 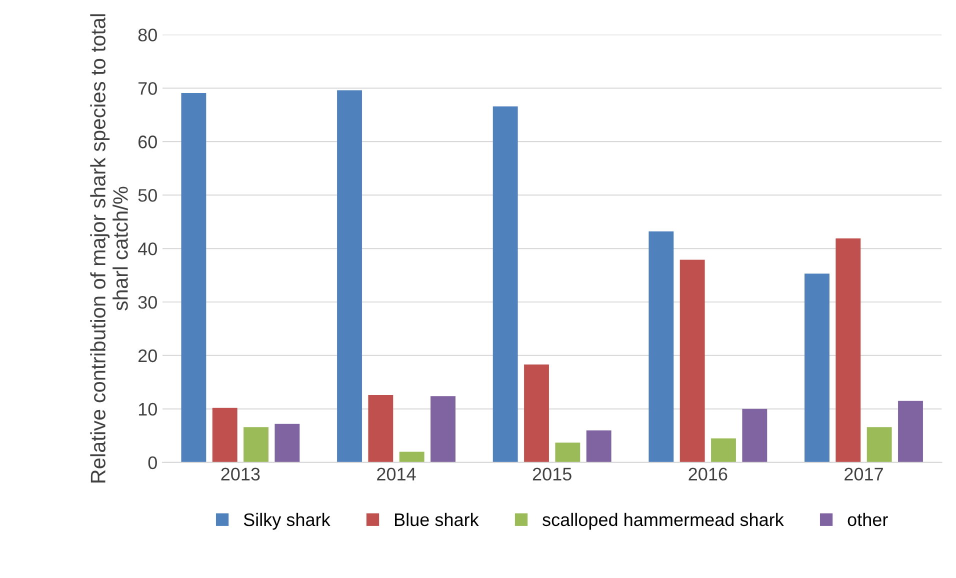 I want to click on y-tick-label: 60, so click(x=147, y=142).